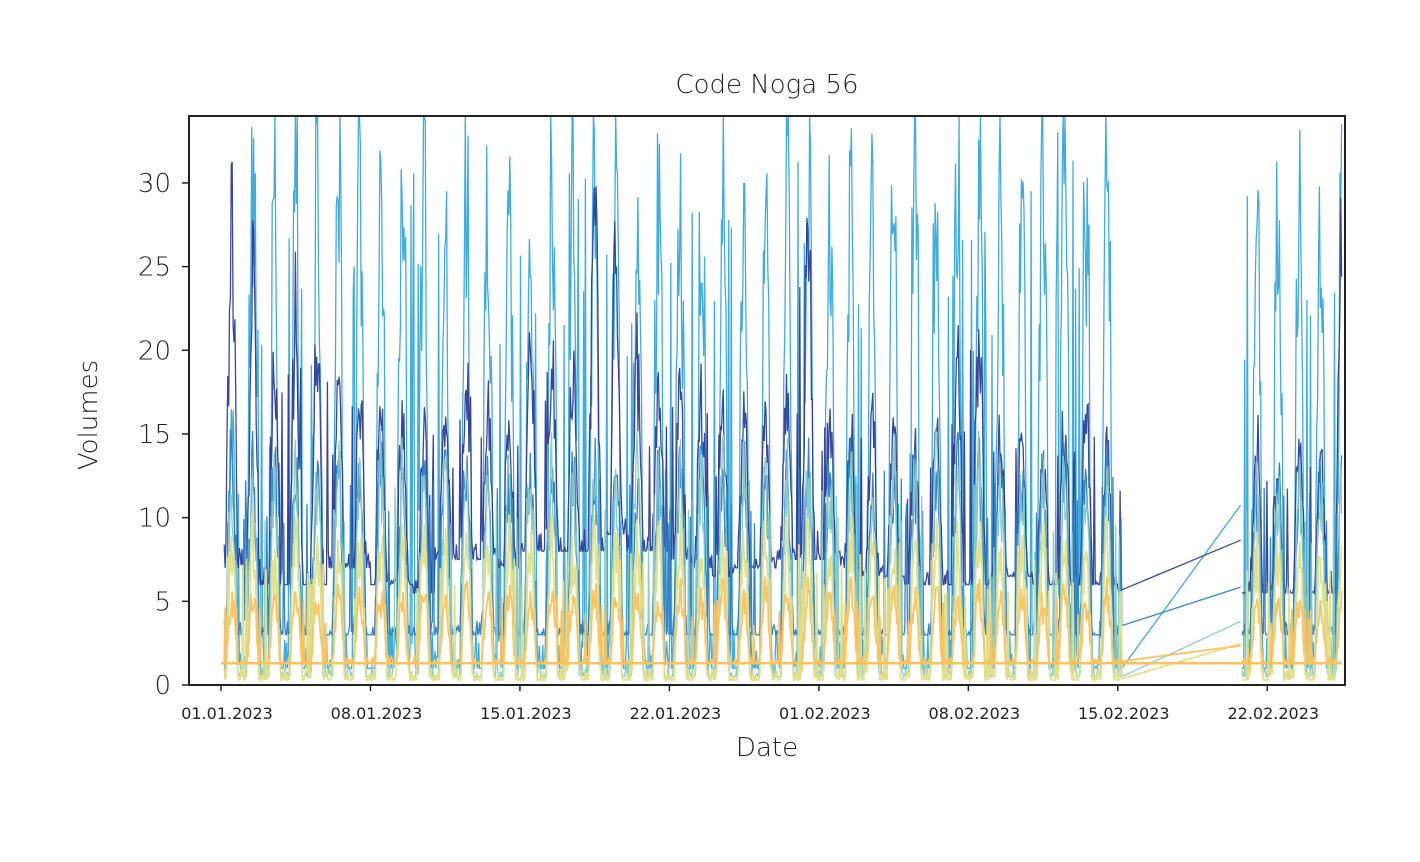  I want to click on y-tick-label: 15, so click(154, 435).